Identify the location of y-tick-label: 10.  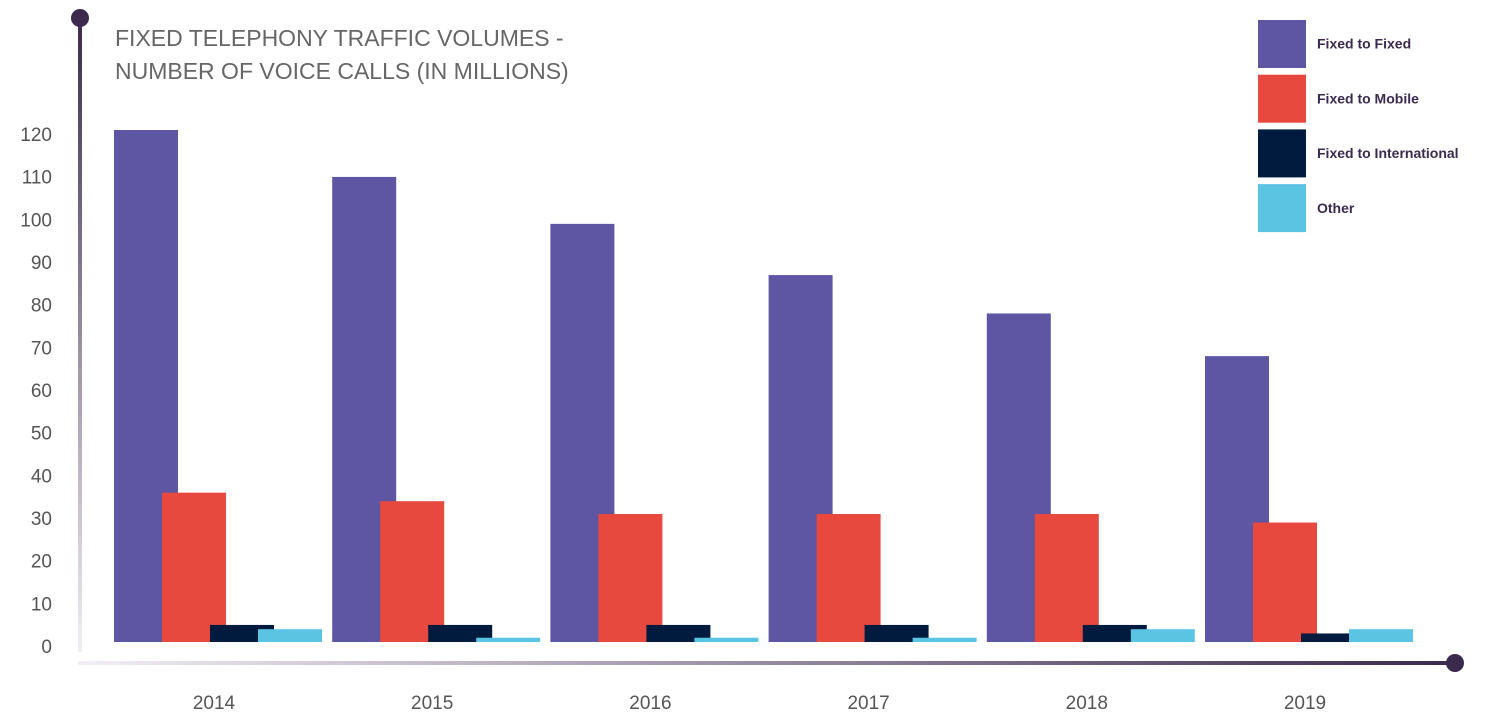
(41, 604).